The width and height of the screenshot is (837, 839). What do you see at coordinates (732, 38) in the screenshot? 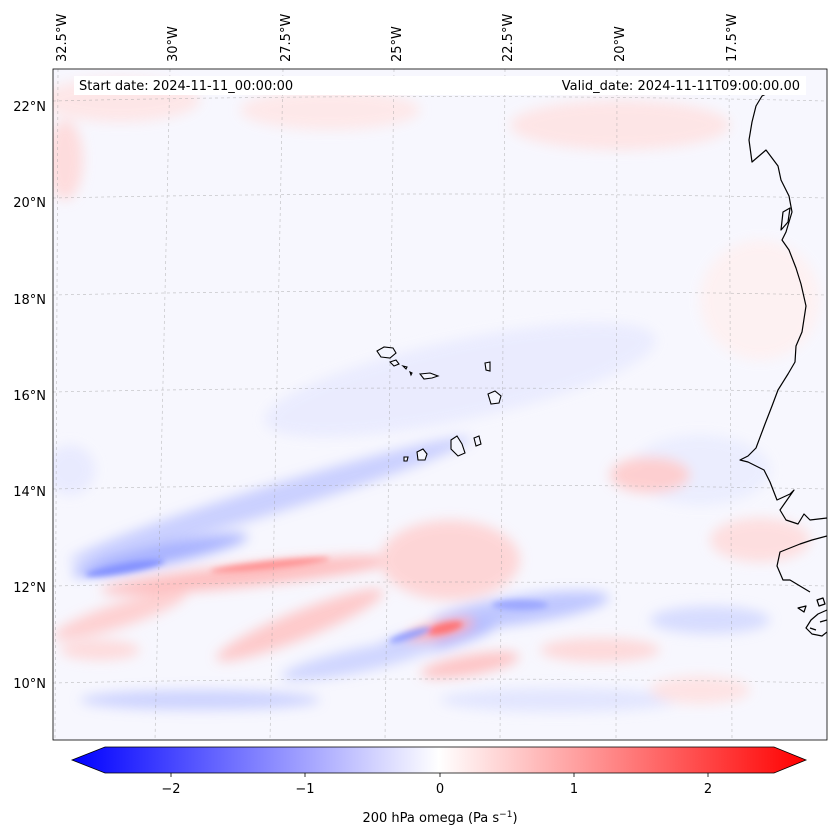
I see `lon-label: 17.5°W` at bounding box center [732, 38].